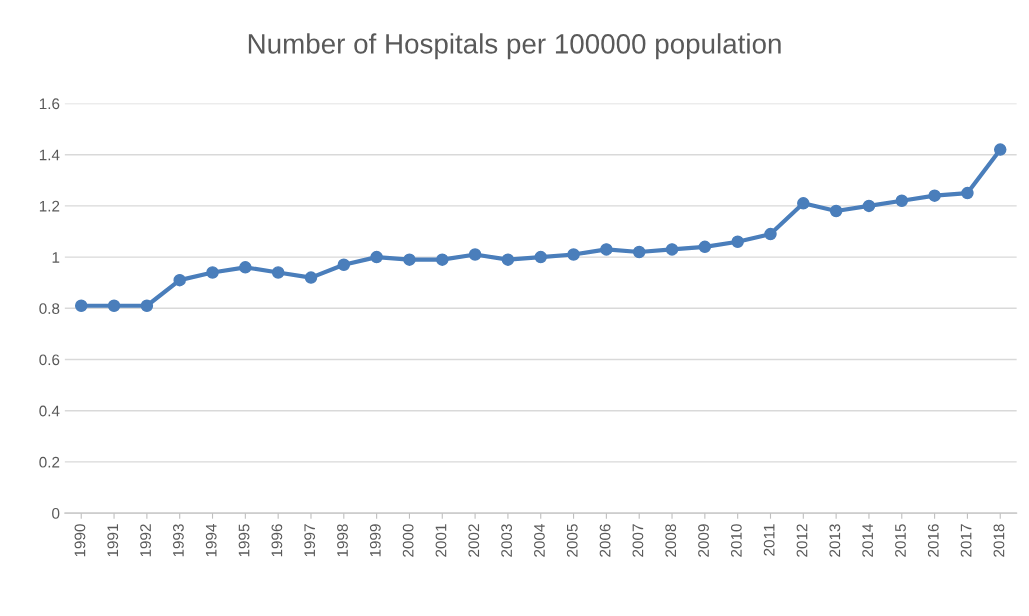  I want to click on x-tick-label: 1998, so click(342, 540).